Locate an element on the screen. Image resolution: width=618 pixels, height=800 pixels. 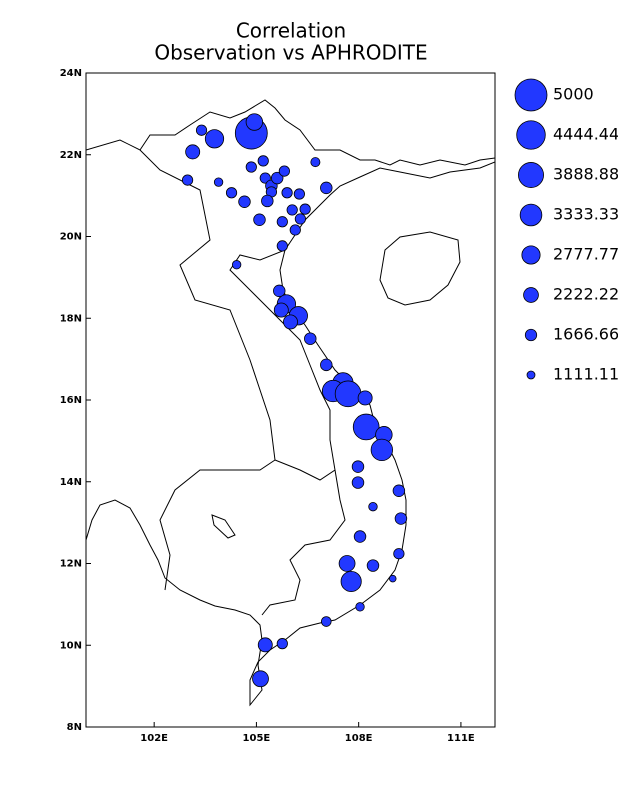
hainan is located at coordinates (420, 268).